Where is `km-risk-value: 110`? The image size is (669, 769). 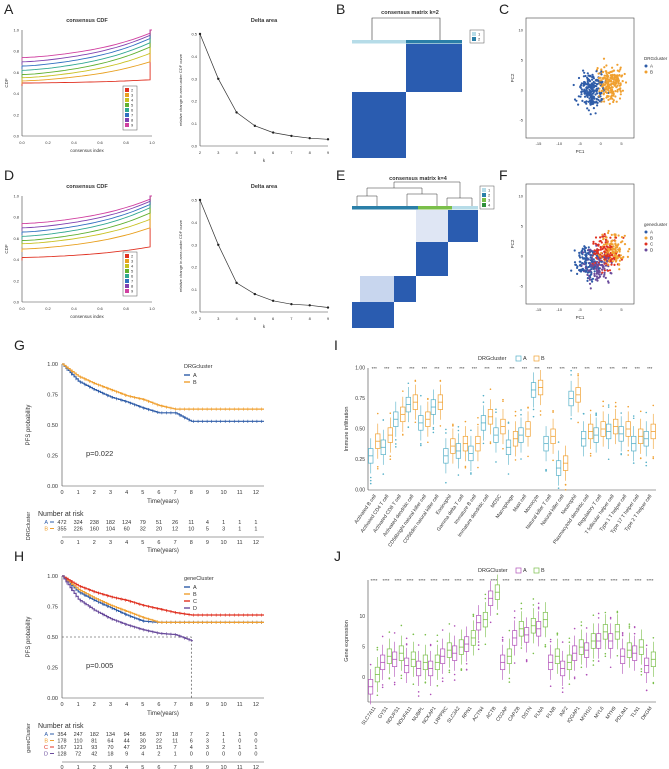 km-risk-value: 110 is located at coordinates (78, 742).